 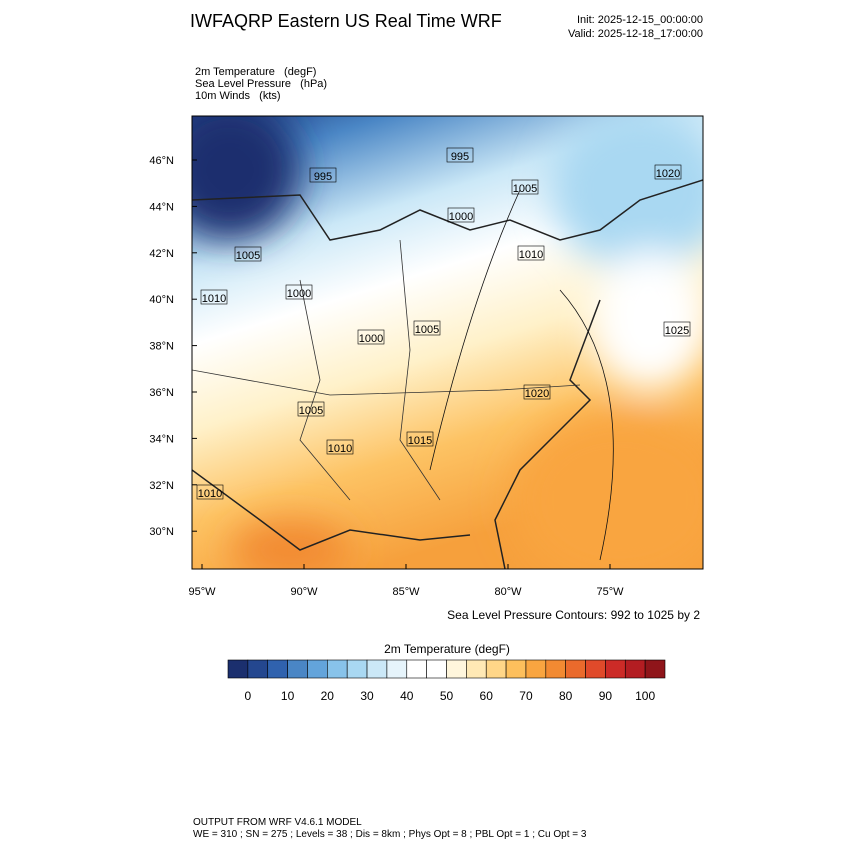 What do you see at coordinates (610, 592) in the screenshot?
I see `lon-label: 75°W` at bounding box center [610, 592].